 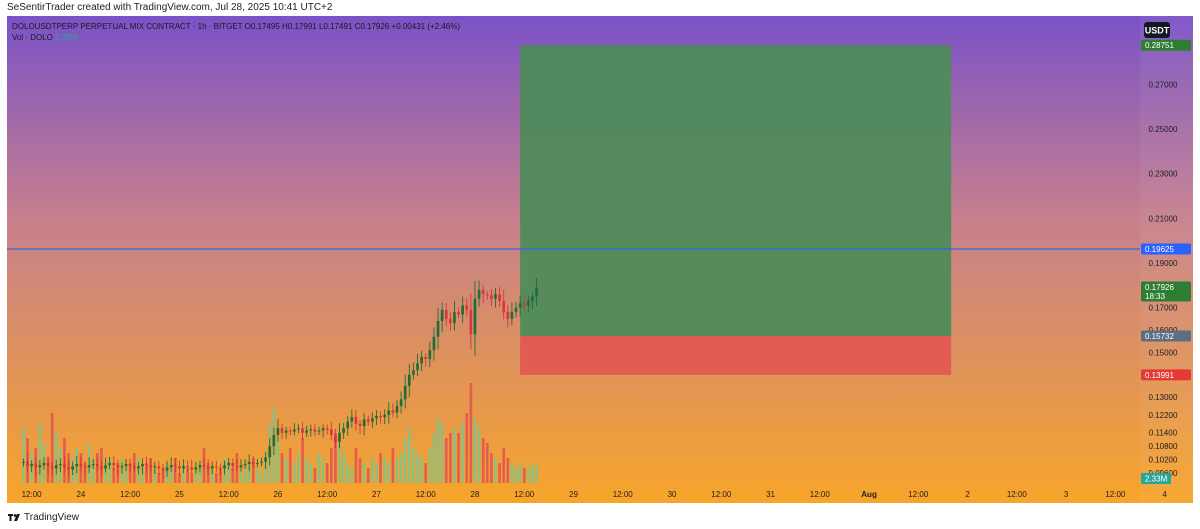 I want to click on currency-badge: USDT, so click(x=1157, y=30).